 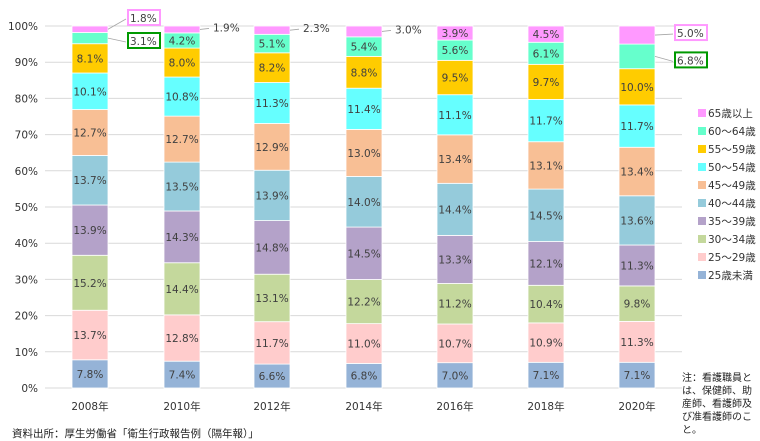 I want to click on data-label: 14.0%, so click(x=363, y=203).